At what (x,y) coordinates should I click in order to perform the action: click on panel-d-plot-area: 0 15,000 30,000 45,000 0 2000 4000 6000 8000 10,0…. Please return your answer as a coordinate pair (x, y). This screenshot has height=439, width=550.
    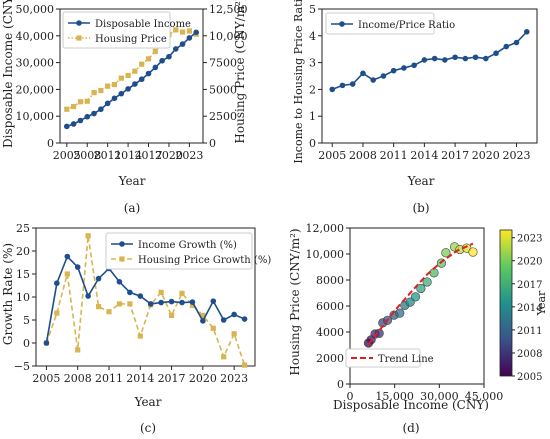
    Looking at the image, I should click on (405, 312).